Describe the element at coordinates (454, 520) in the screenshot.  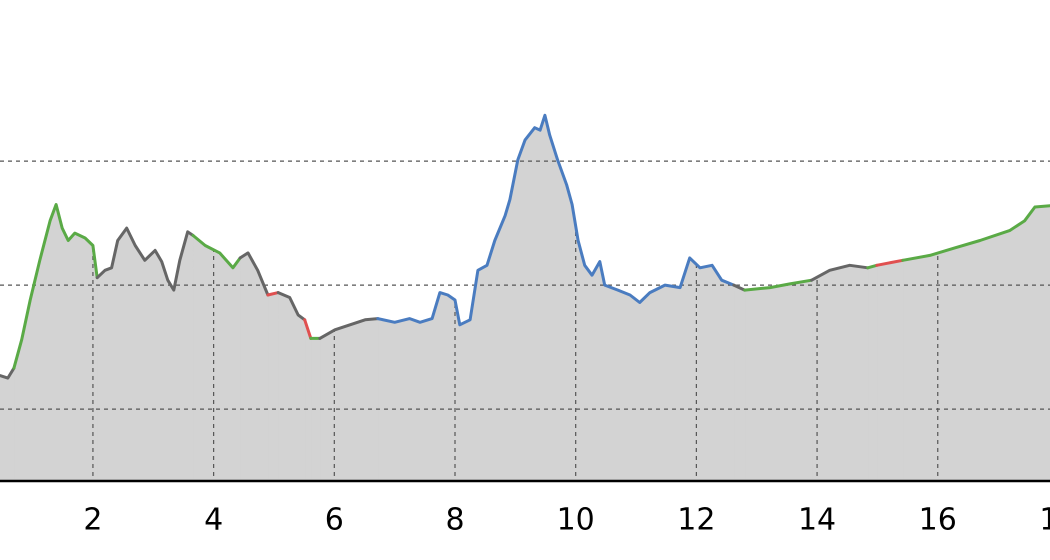
I see `x-tick-label: 8` at that location.